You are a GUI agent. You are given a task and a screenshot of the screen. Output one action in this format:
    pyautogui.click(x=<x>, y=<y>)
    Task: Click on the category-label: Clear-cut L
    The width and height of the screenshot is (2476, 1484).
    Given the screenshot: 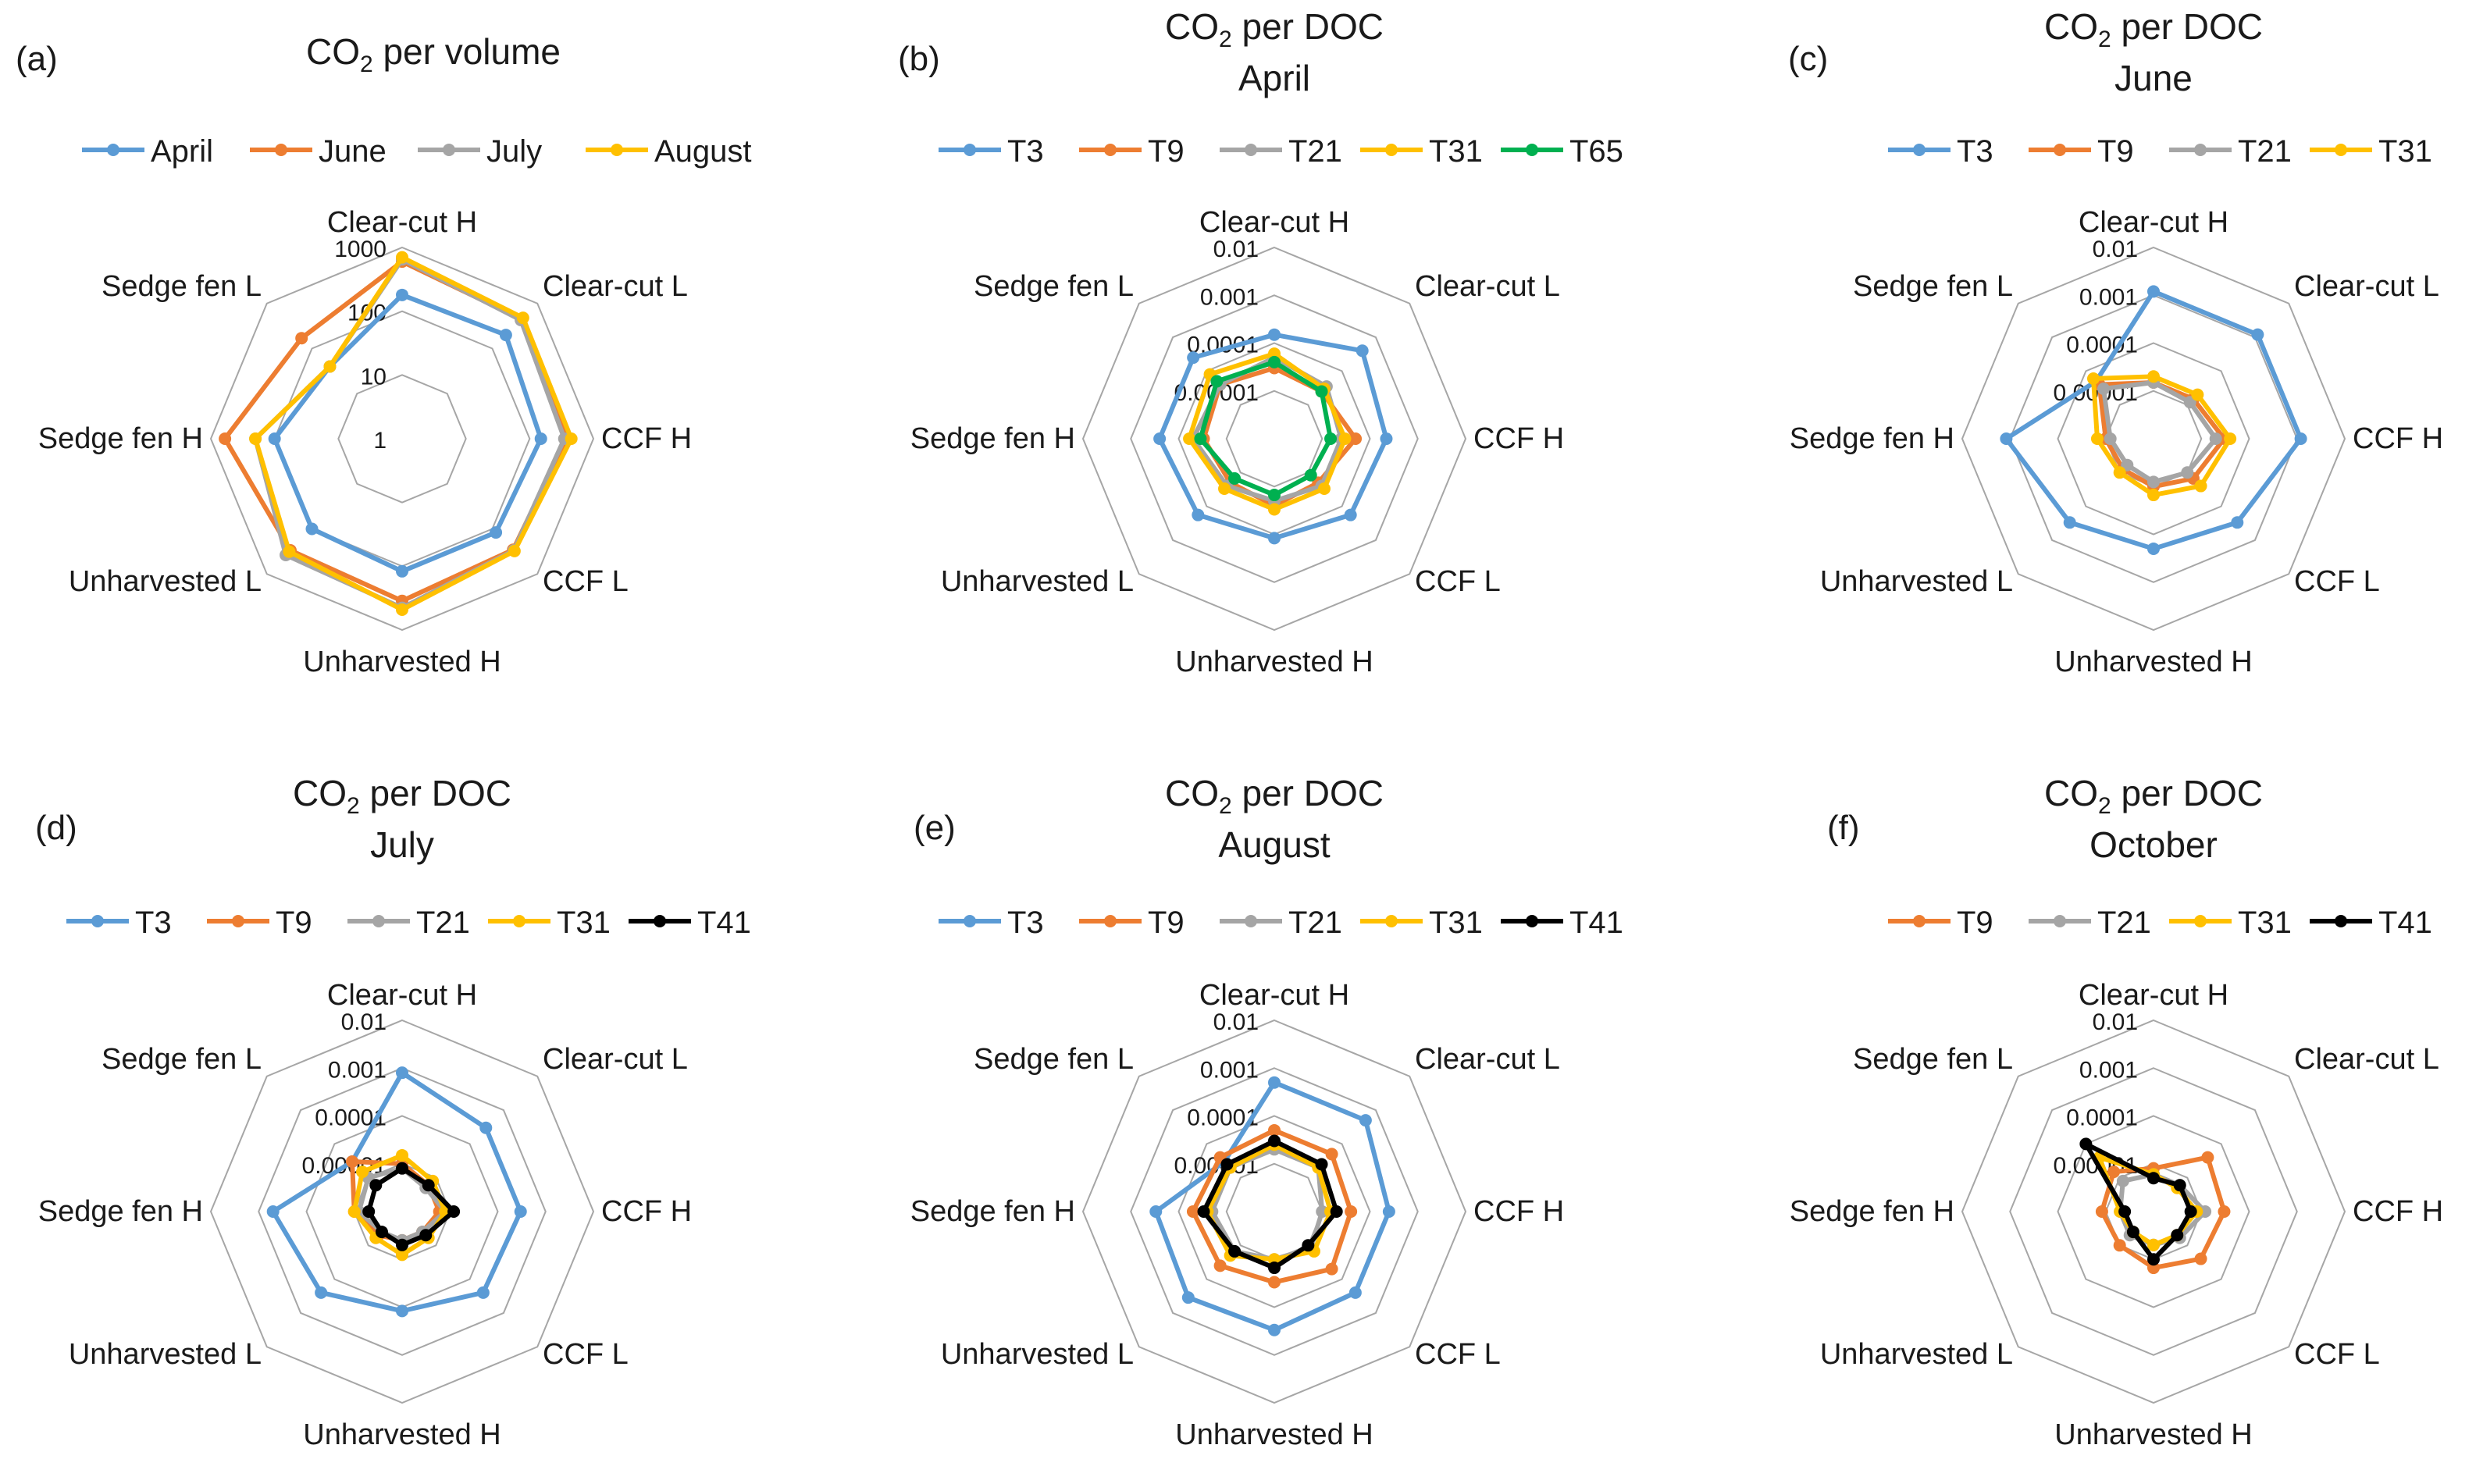 What is the action you would take?
    pyautogui.click(x=2366, y=1059)
    